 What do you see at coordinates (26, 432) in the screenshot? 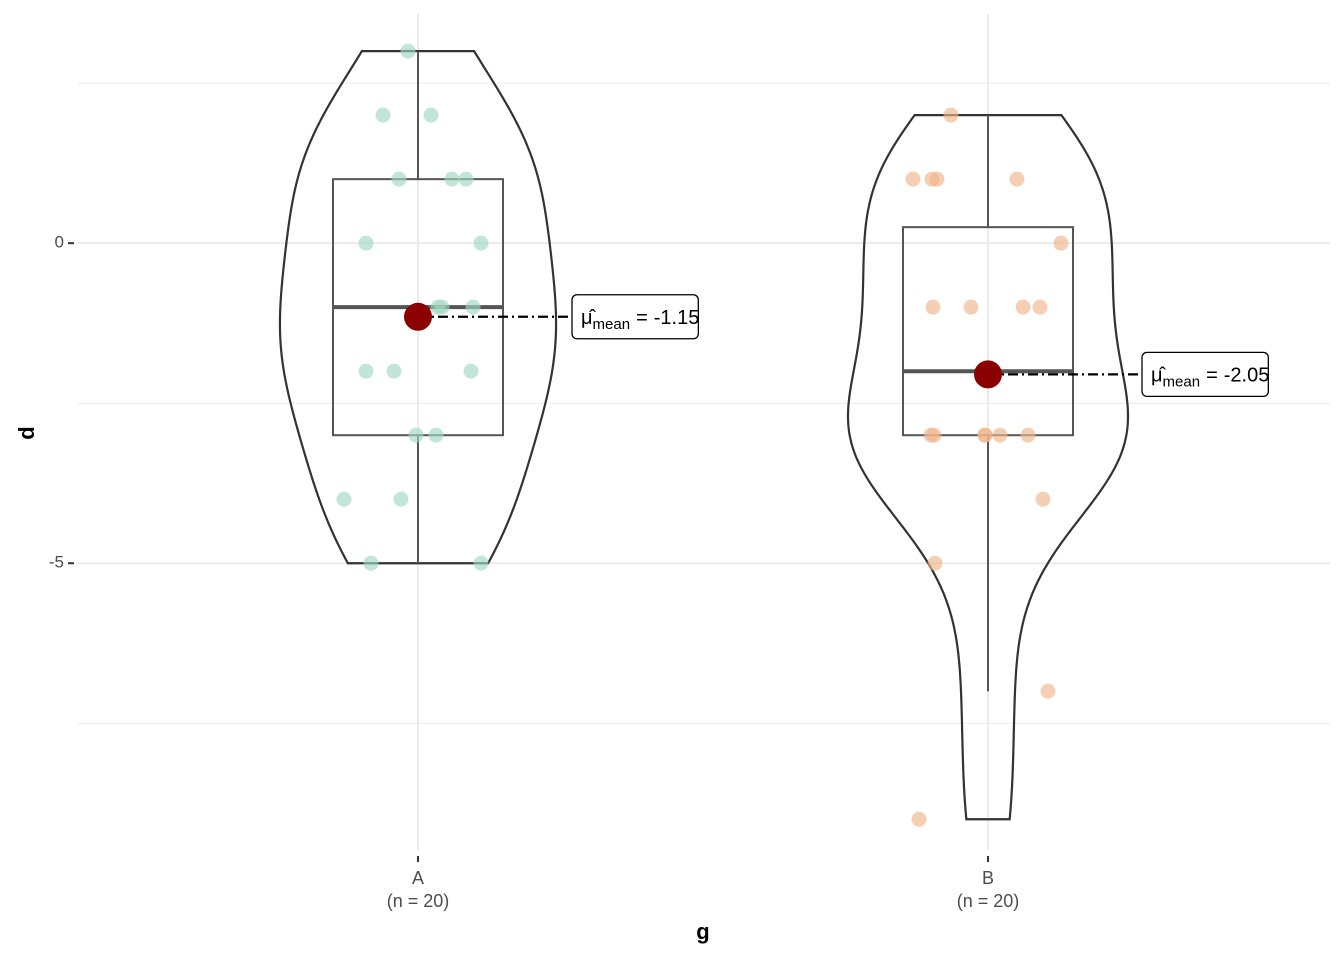
I see `y-axis-label: d` at bounding box center [26, 432].